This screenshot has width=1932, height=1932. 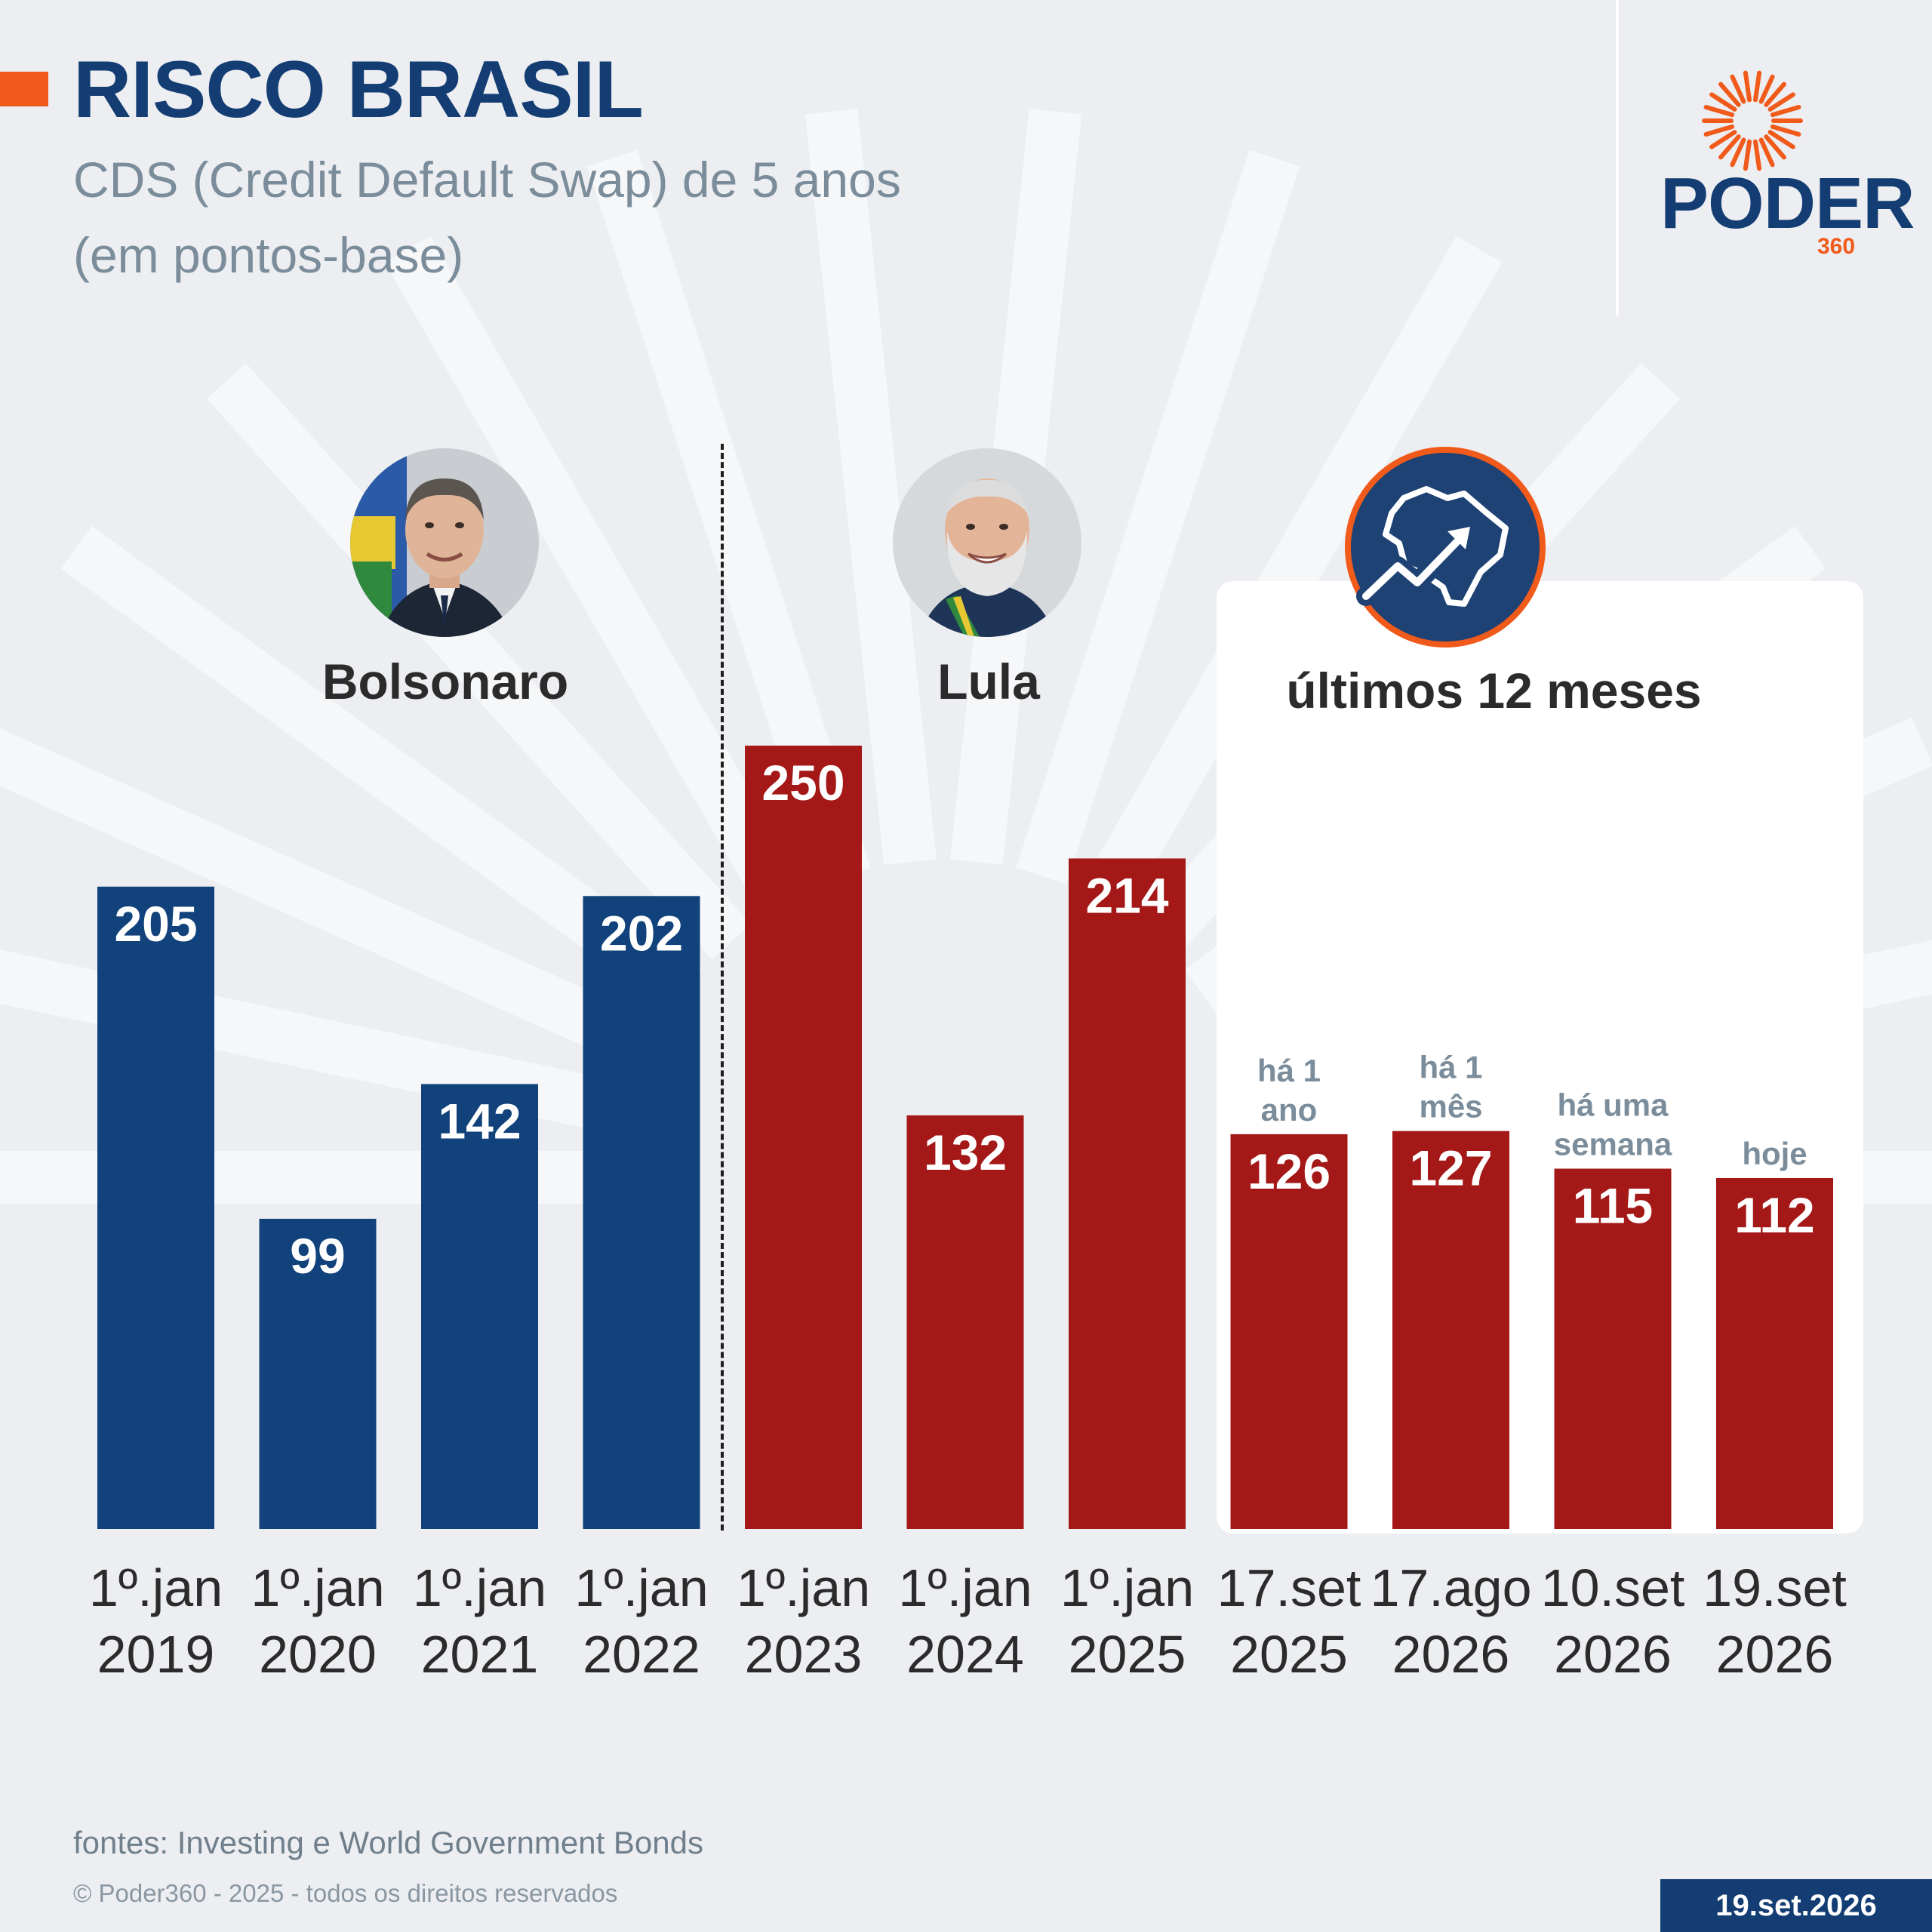 What do you see at coordinates (318, 1654) in the screenshot?
I see `x-tick-label: 2020` at bounding box center [318, 1654].